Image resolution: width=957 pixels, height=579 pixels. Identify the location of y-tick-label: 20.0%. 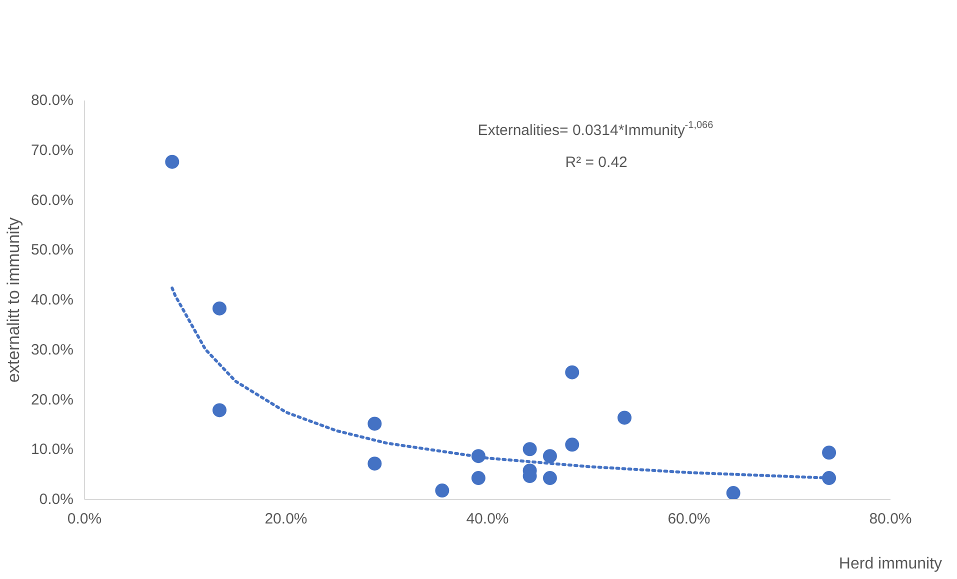
(52, 399).